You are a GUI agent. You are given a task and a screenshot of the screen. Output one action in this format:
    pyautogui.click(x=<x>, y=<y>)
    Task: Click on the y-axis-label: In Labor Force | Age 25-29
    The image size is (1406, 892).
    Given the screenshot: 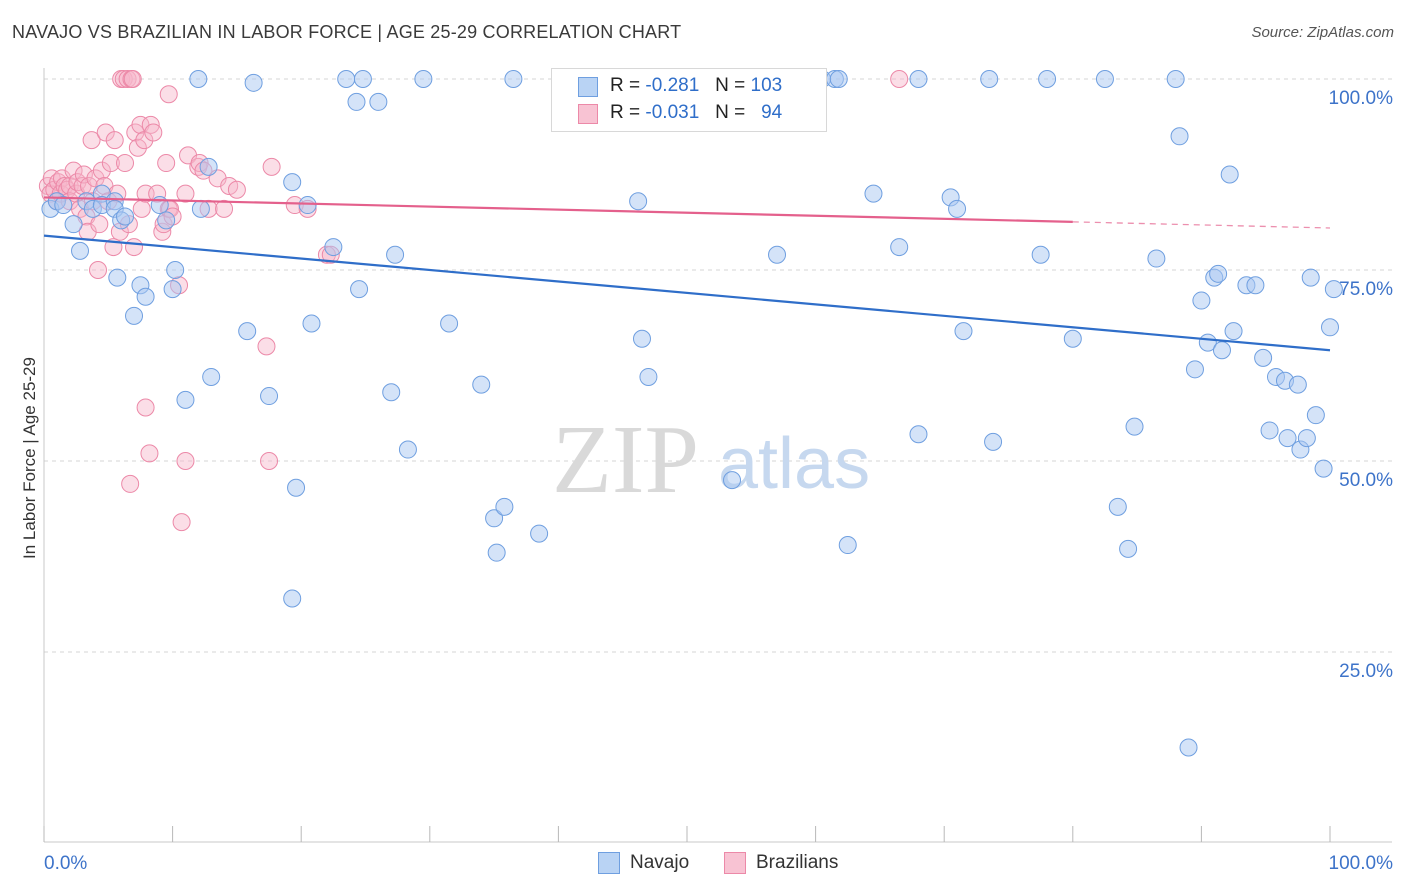 What is the action you would take?
    pyautogui.click(x=29, y=458)
    